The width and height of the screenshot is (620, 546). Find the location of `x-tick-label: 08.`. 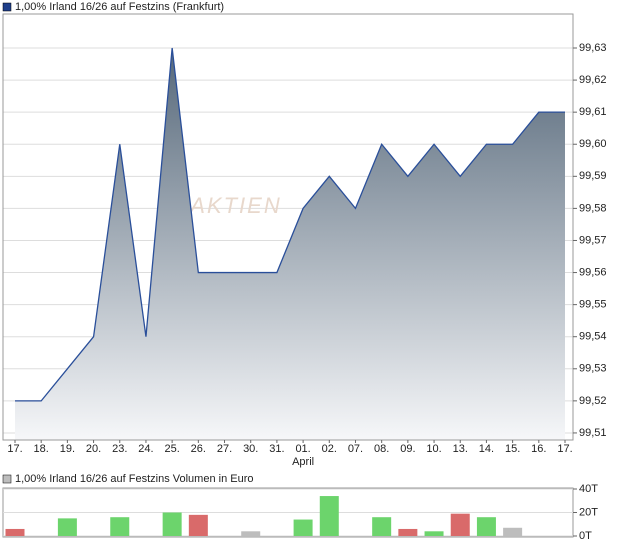

x-tick-label: 08. is located at coordinates (381, 449).